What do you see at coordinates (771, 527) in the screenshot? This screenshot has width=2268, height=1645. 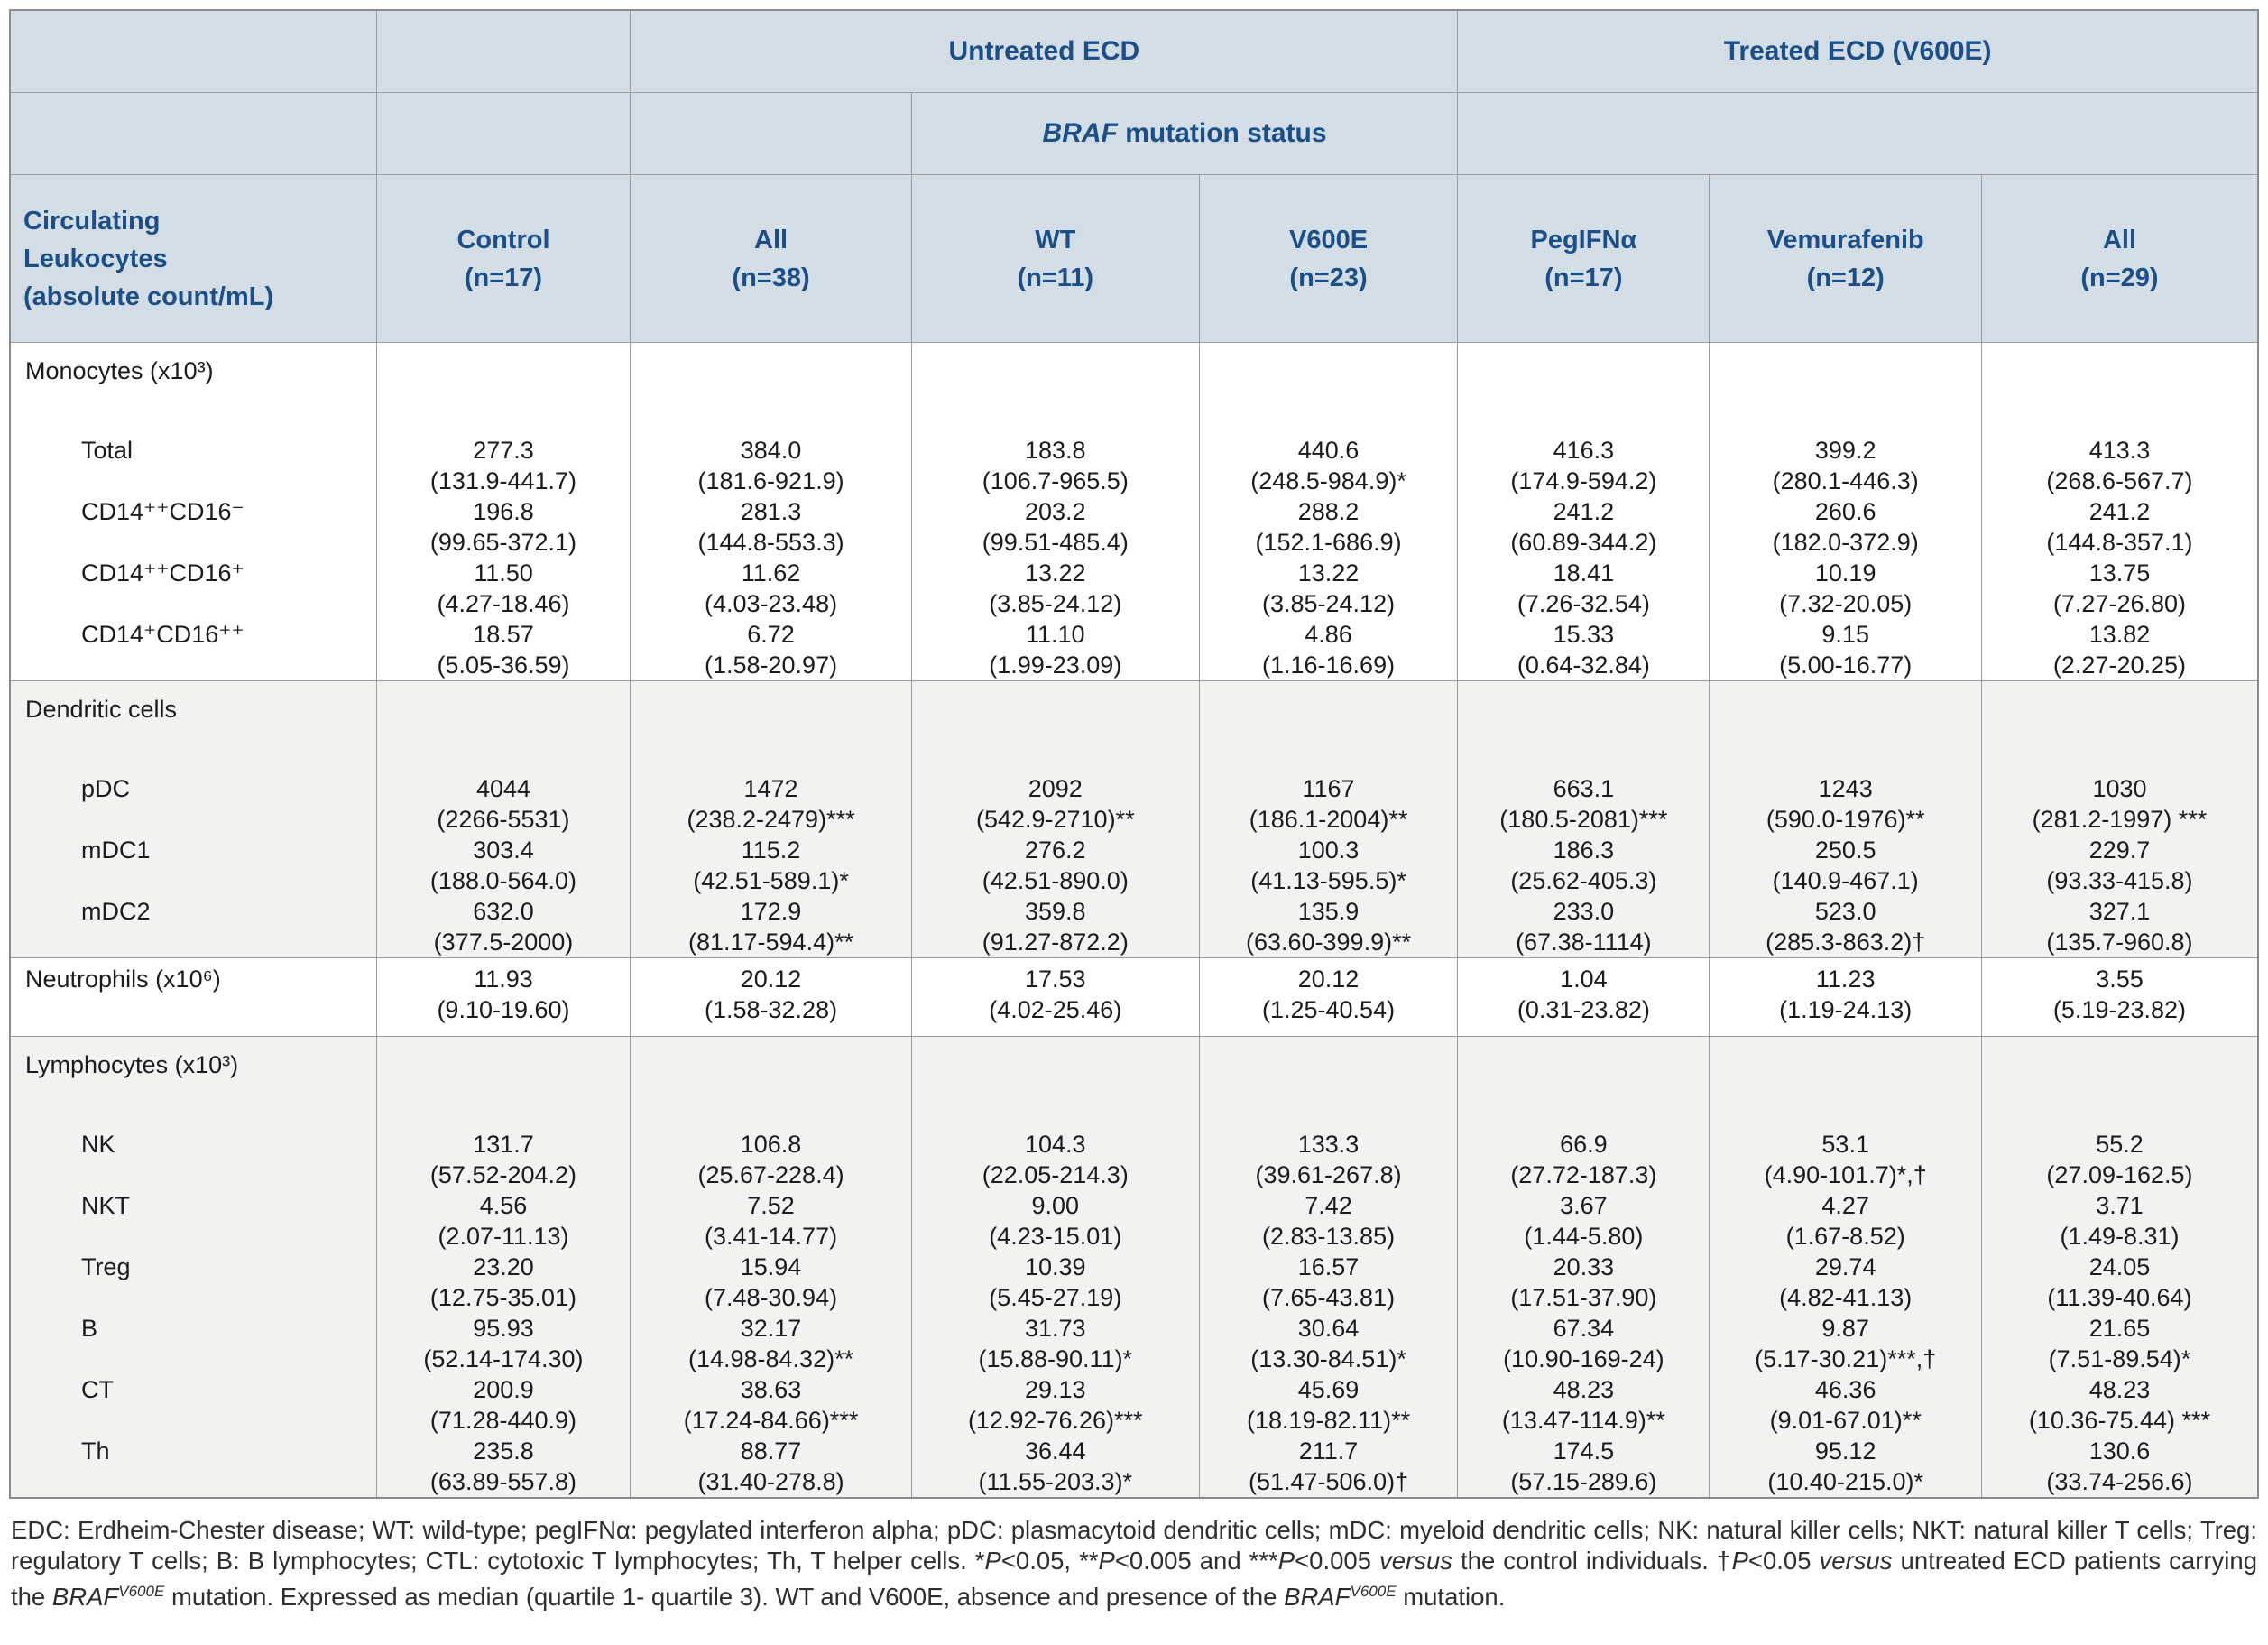 I see `value-cell: 281.3 (144.8-553.3)` at bounding box center [771, 527].